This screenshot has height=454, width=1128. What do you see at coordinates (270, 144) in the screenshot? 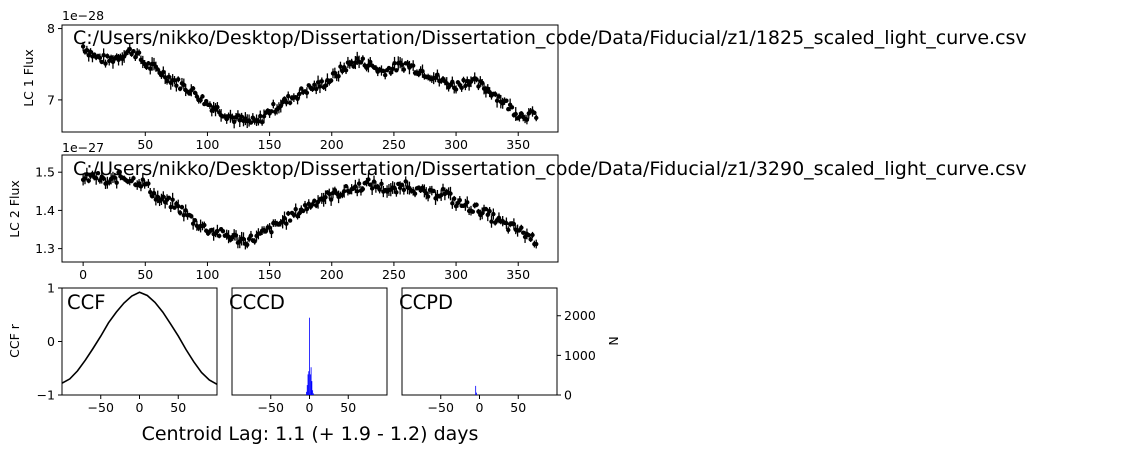
I see `lc1-xtick-label: 150` at bounding box center [270, 144].